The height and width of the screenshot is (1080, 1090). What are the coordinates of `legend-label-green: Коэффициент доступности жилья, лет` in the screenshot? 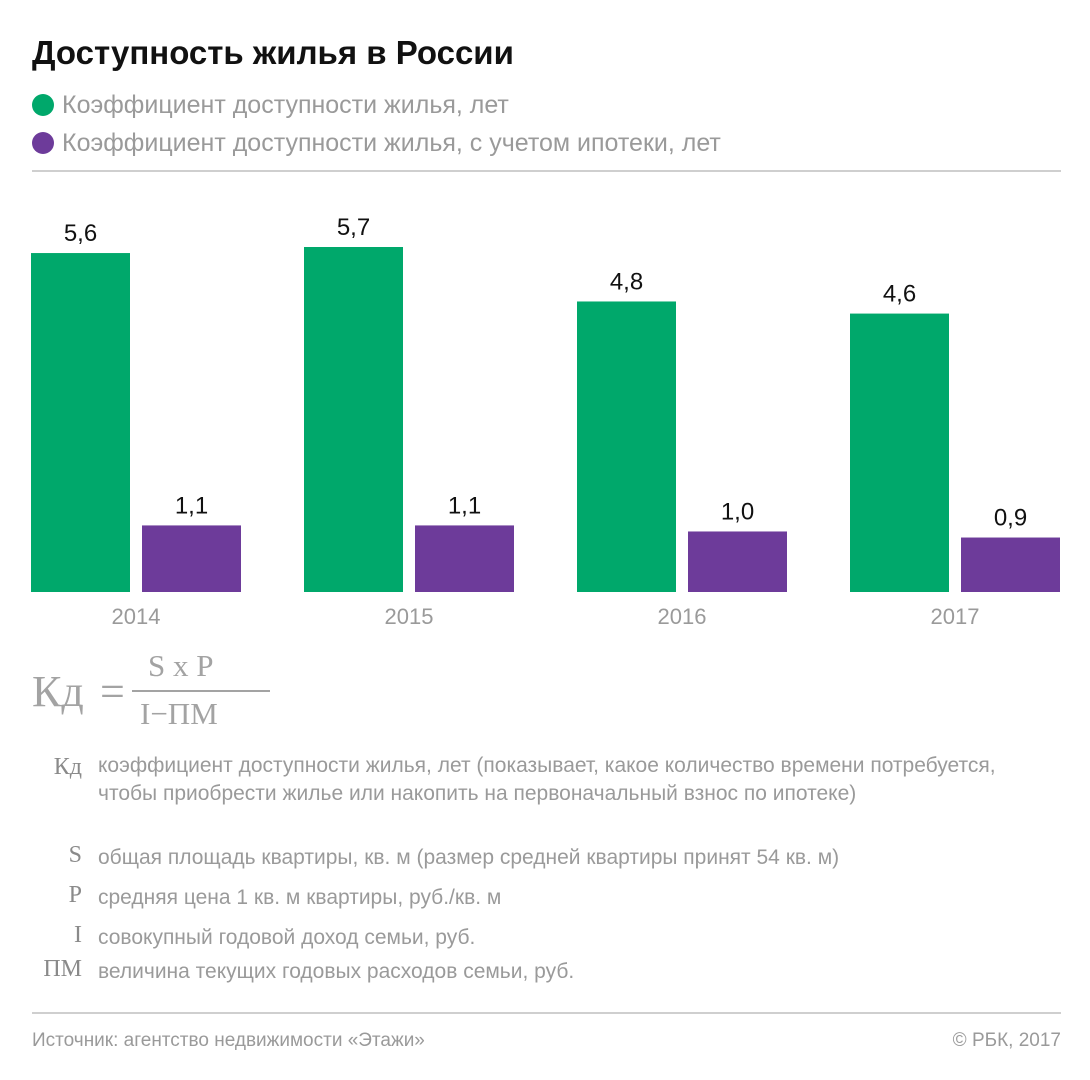 It's located at (285, 104).